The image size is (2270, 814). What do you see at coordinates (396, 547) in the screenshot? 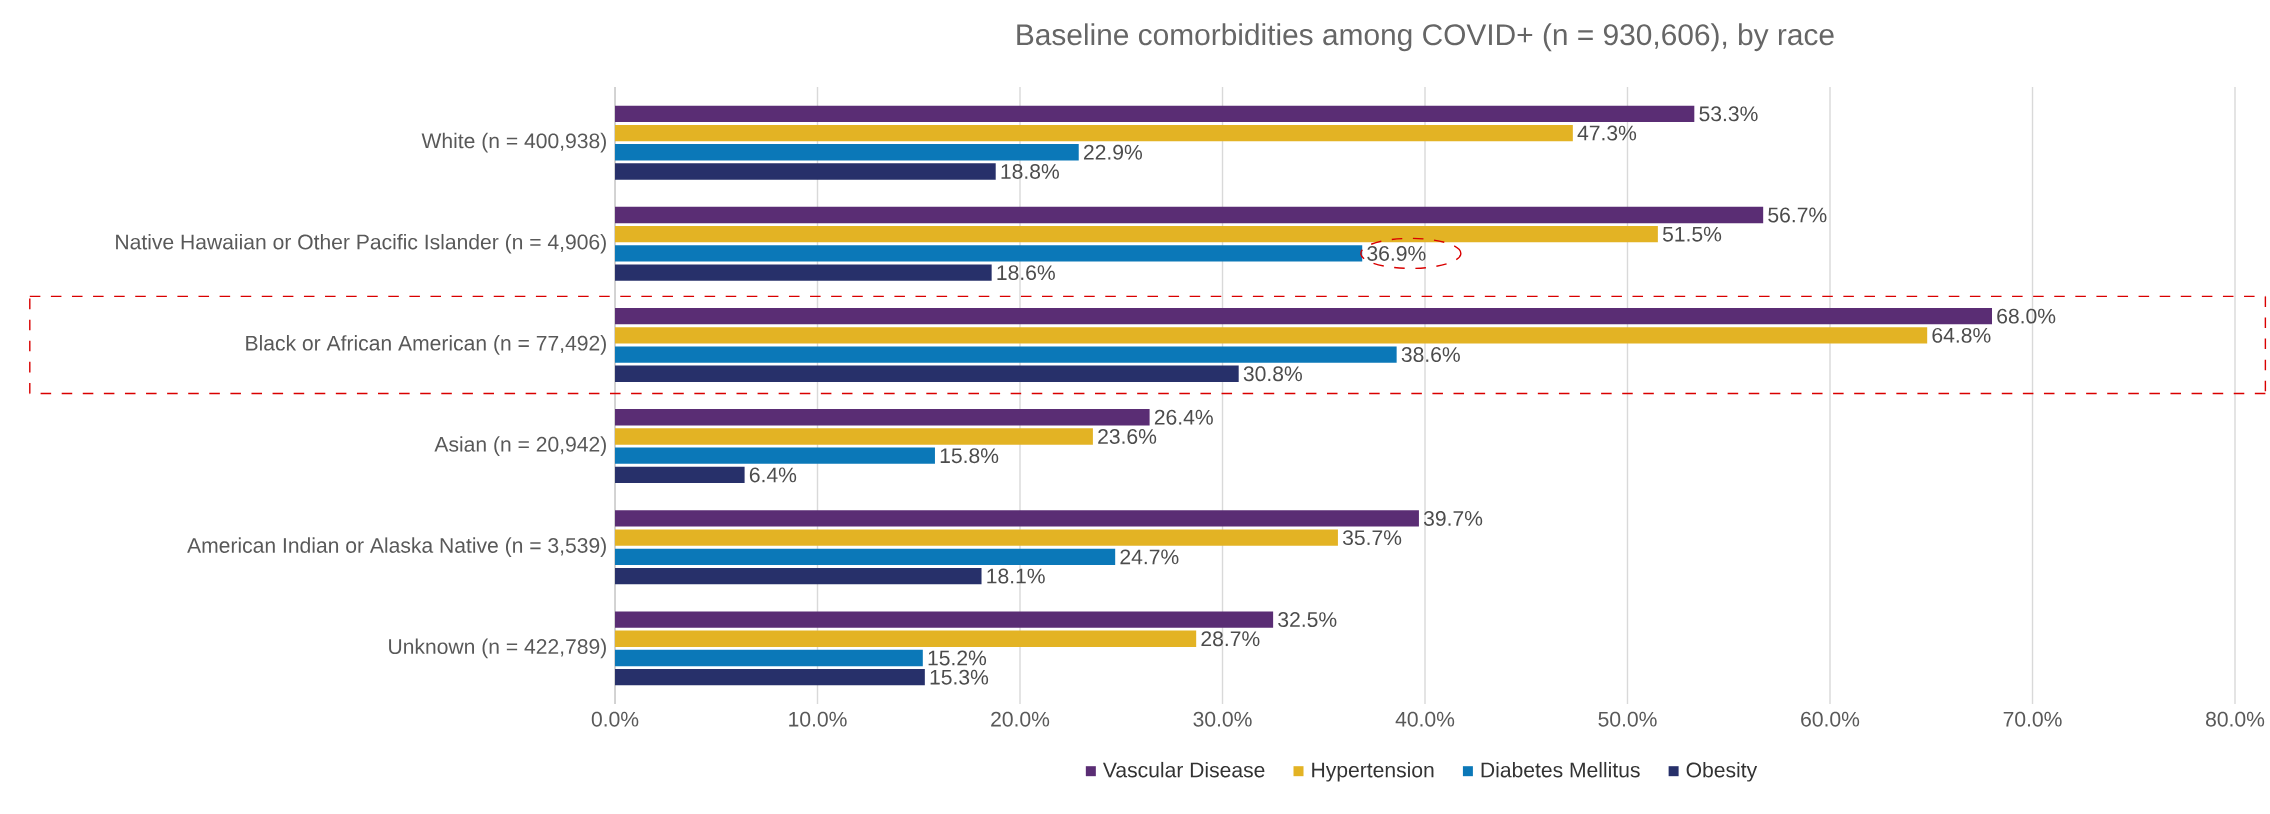
I see `y-tick-label: American Indian or Alaska Native (n = 3,539)` at bounding box center [396, 547].